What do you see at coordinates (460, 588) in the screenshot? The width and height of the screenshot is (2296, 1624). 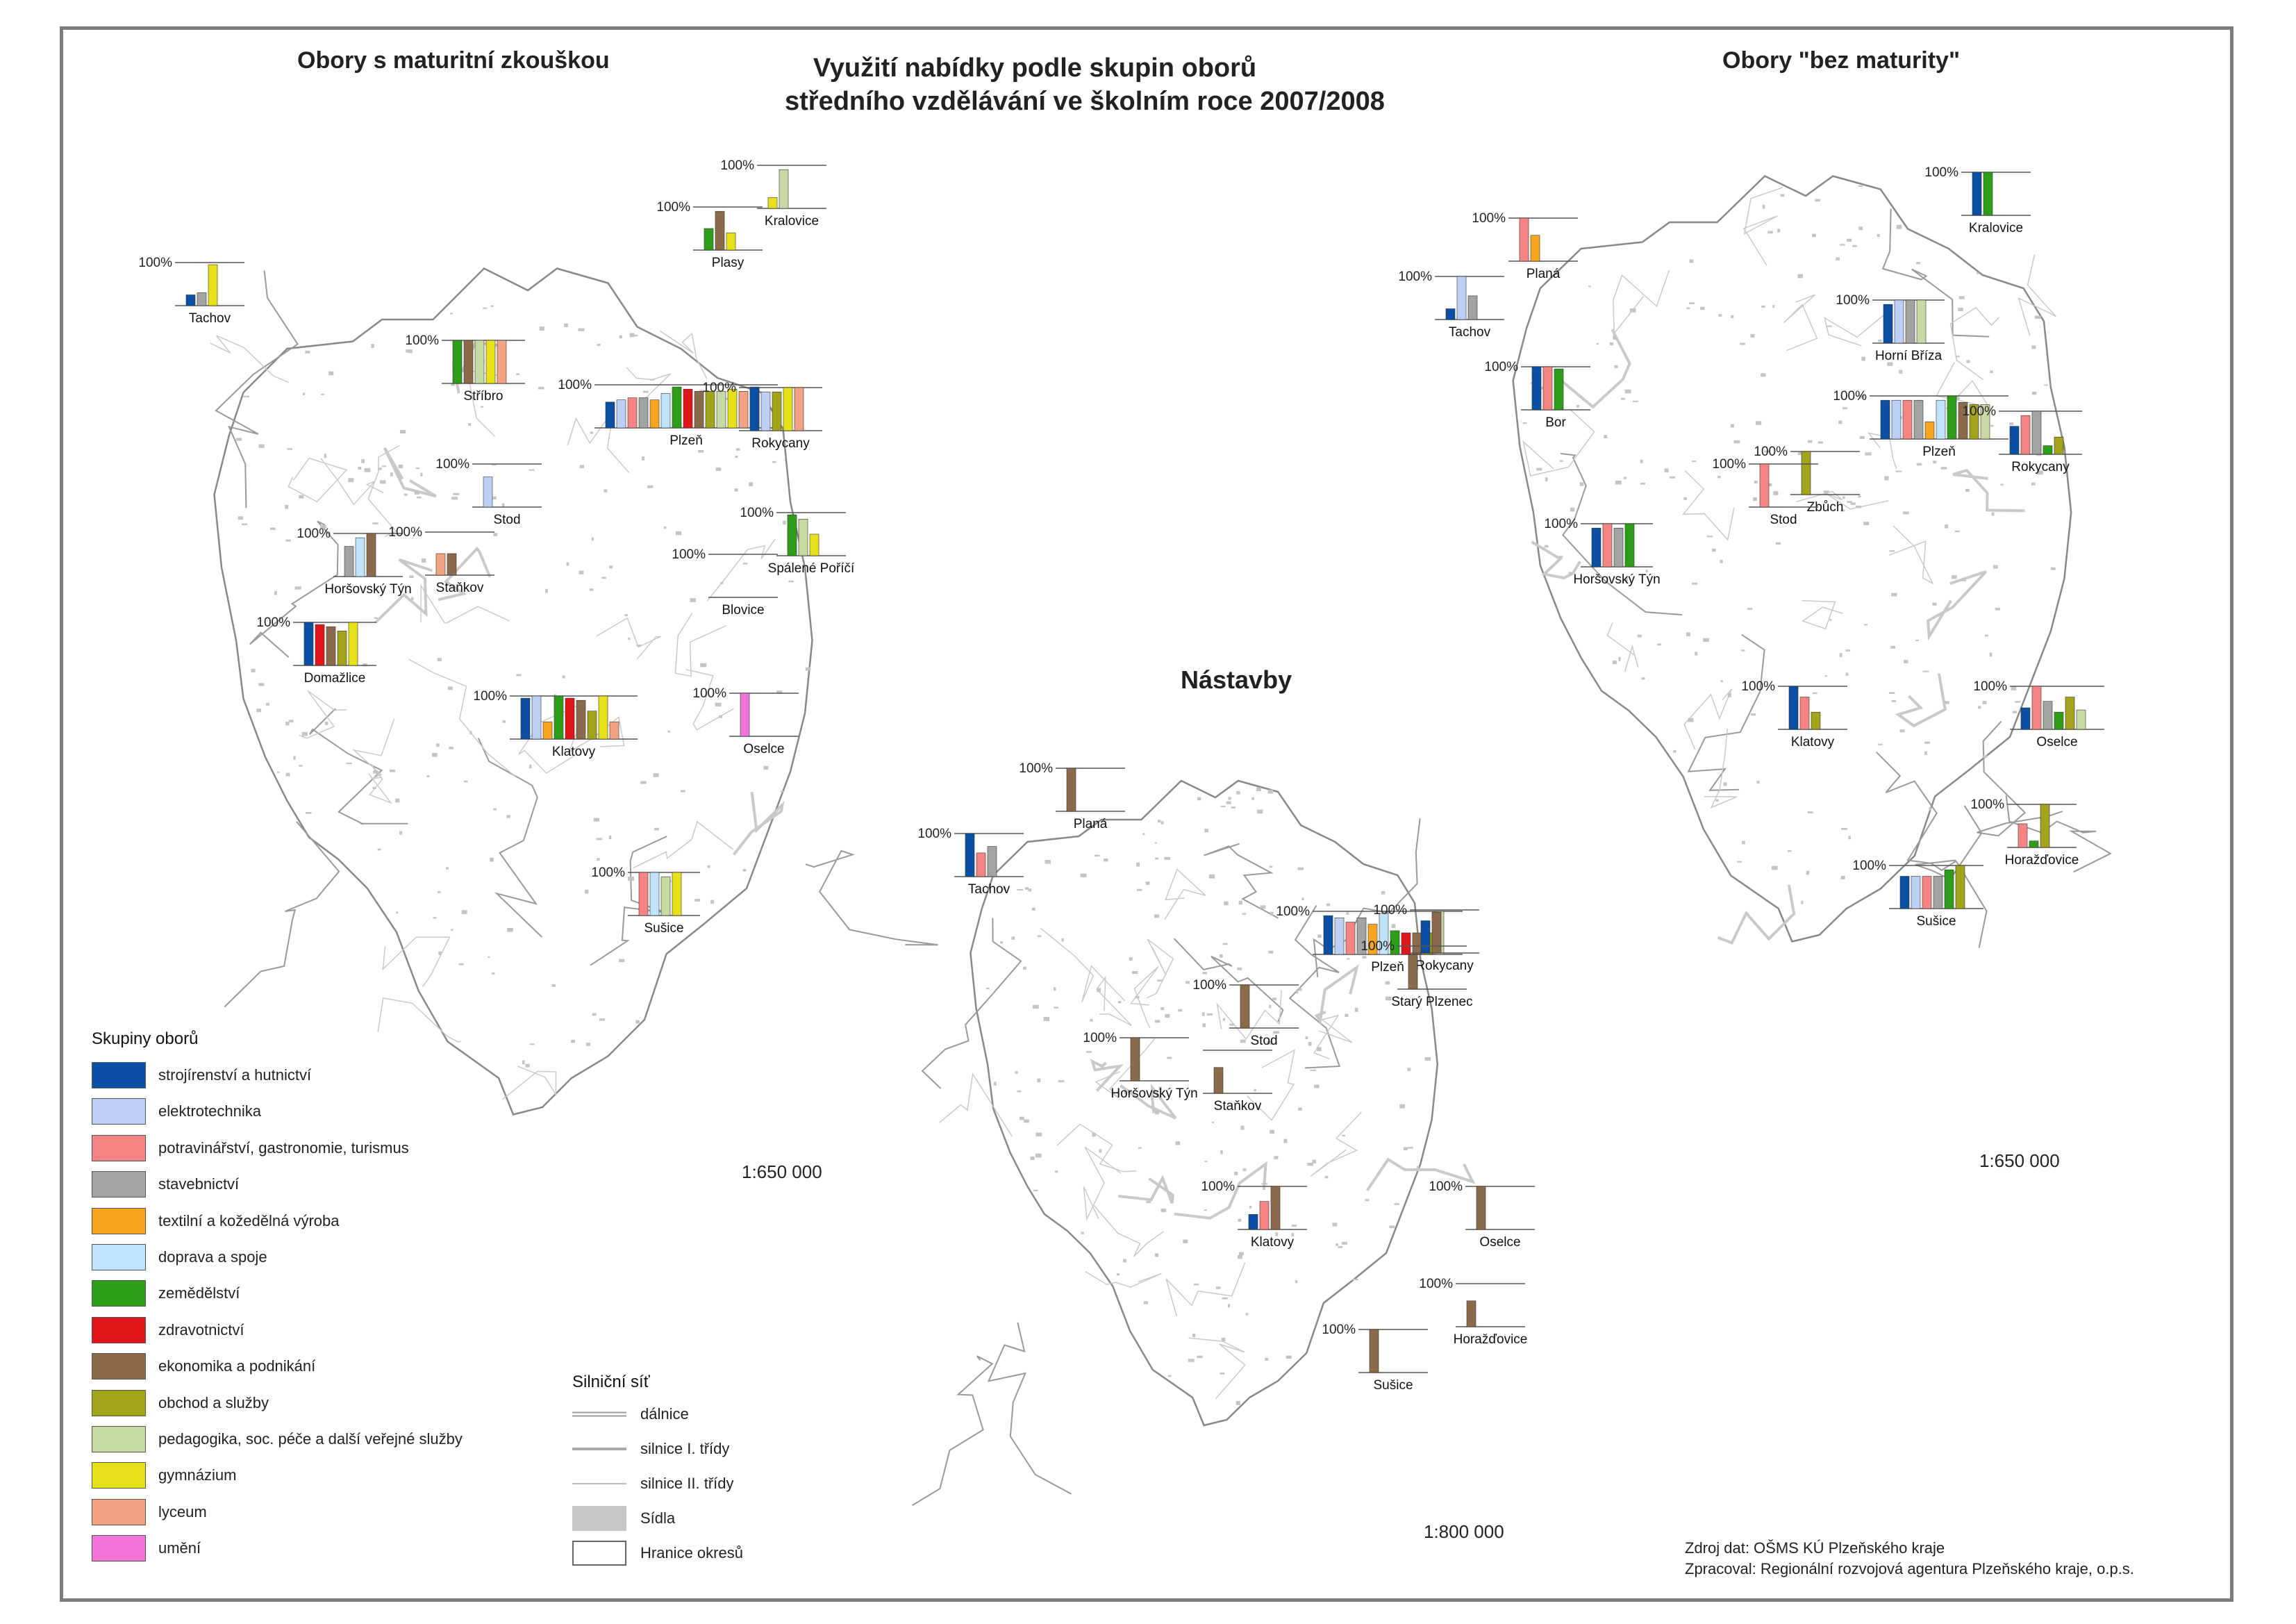 I see `town-name: Staňkov` at bounding box center [460, 588].